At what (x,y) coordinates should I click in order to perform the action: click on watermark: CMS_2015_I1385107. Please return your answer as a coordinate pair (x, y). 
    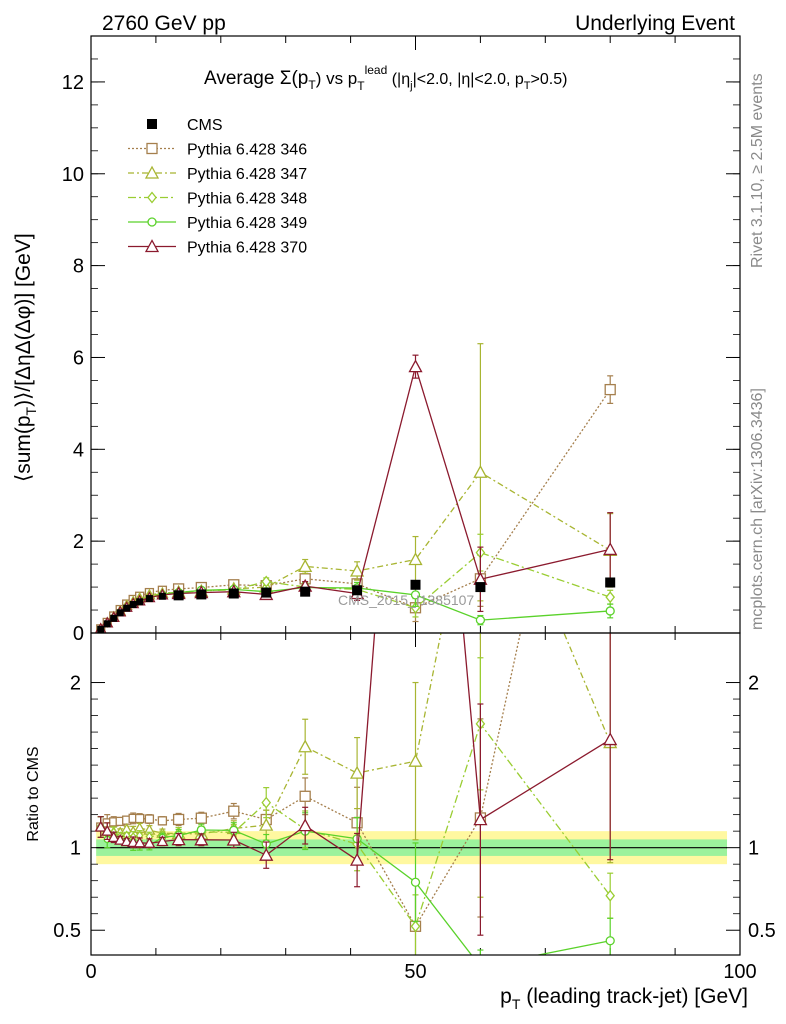
    Looking at the image, I should click on (406, 600).